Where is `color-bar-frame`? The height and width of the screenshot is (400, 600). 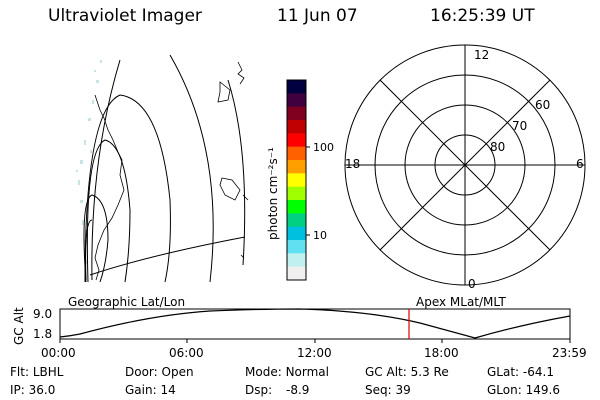 color-bar-frame is located at coordinates (296, 180).